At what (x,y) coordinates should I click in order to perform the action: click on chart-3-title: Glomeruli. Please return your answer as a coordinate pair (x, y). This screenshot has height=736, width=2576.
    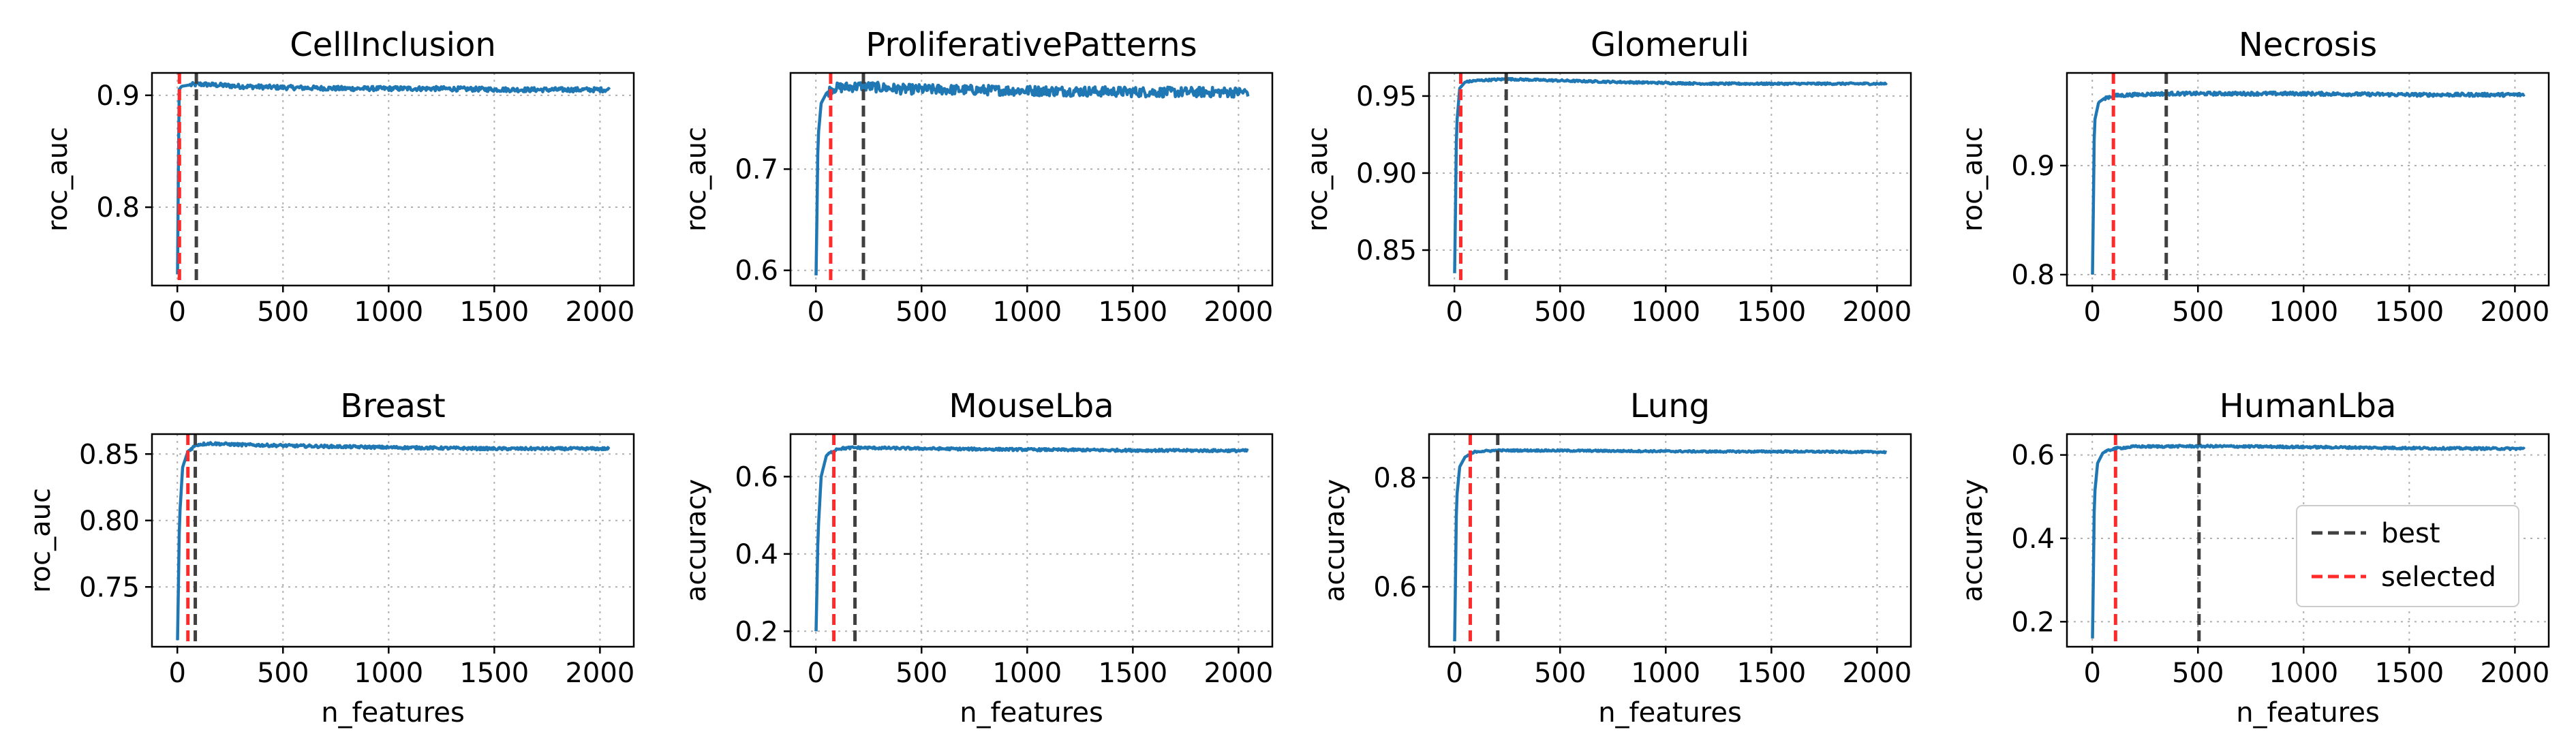
    Looking at the image, I should click on (1670, 45).